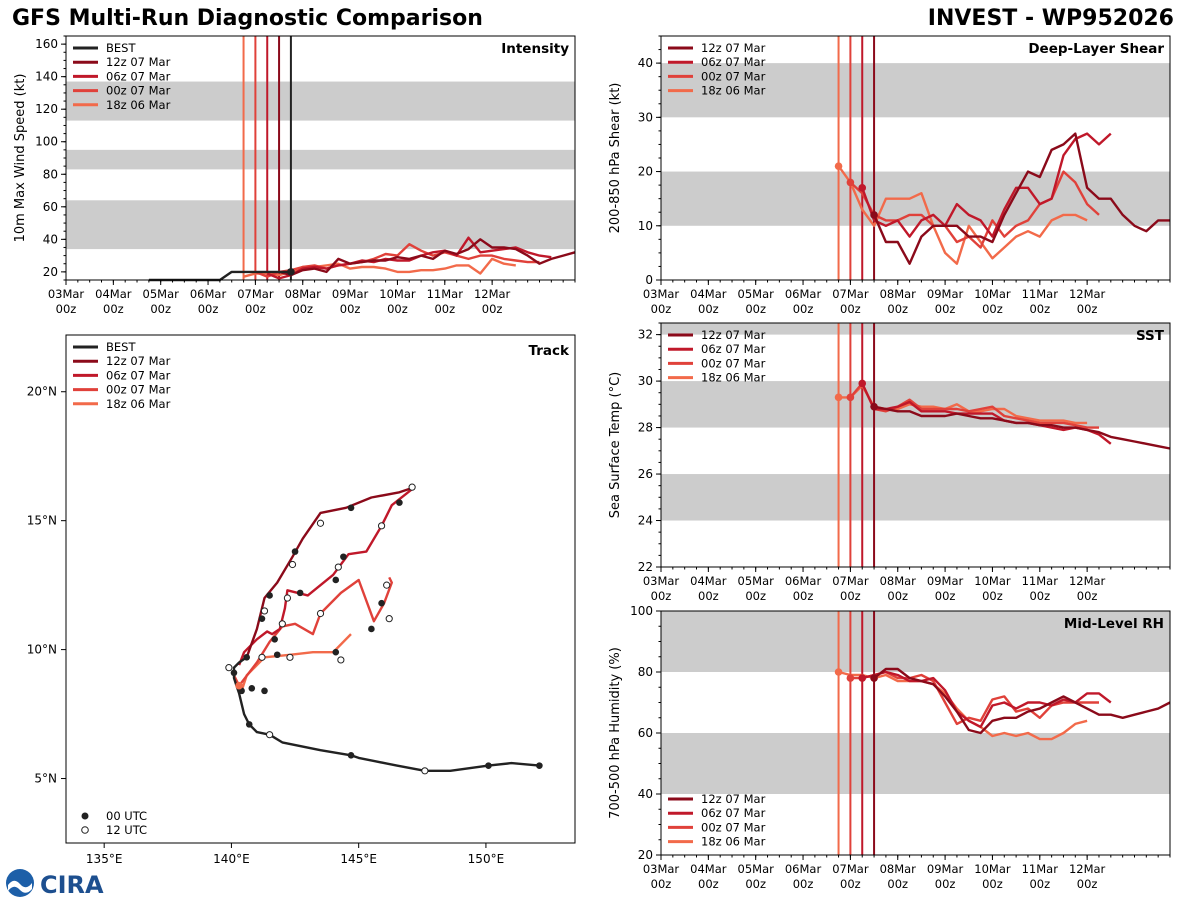 The image size is (1200, 900). I want to click on legend-label: BEST, so click(121, 347).